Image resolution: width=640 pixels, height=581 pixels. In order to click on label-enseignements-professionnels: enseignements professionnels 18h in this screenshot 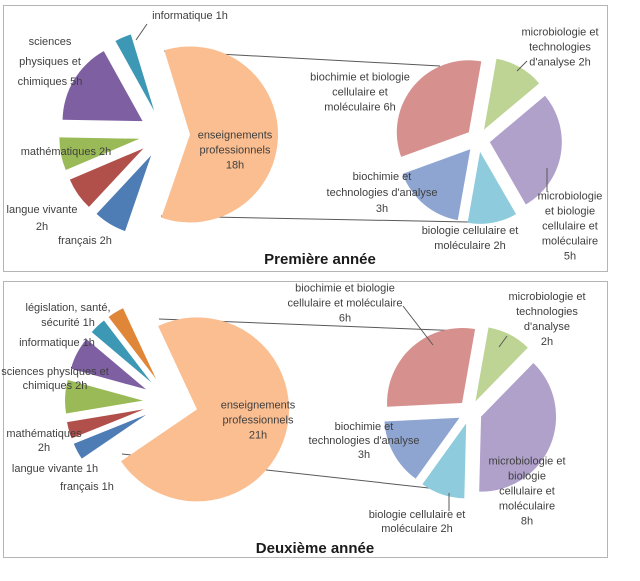, I will do `click(235, 150)`.